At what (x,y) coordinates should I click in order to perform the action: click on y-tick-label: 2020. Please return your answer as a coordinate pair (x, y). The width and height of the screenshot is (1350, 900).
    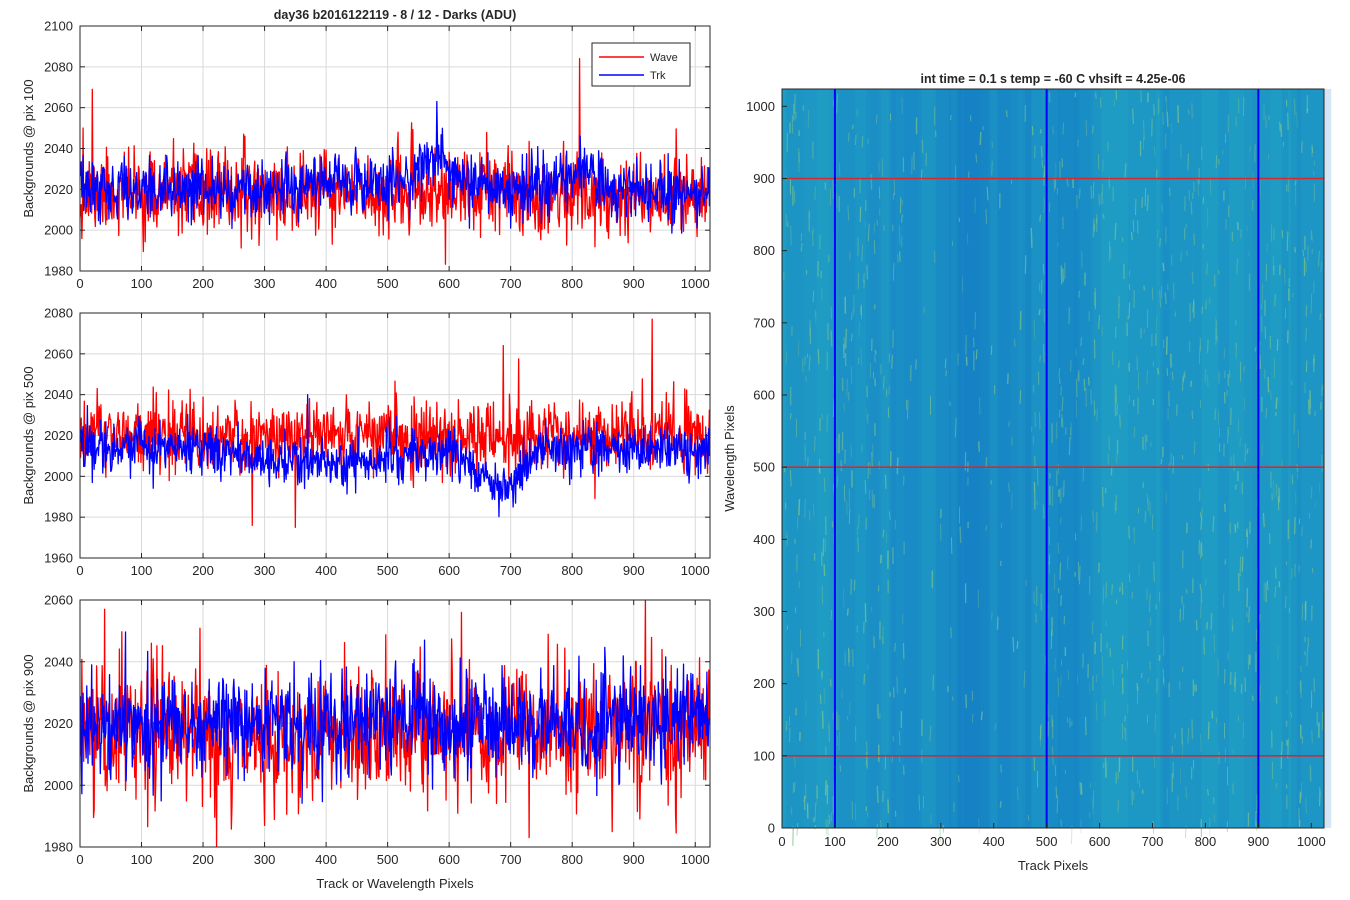
    Looking at the image, I should click on (58, 435).